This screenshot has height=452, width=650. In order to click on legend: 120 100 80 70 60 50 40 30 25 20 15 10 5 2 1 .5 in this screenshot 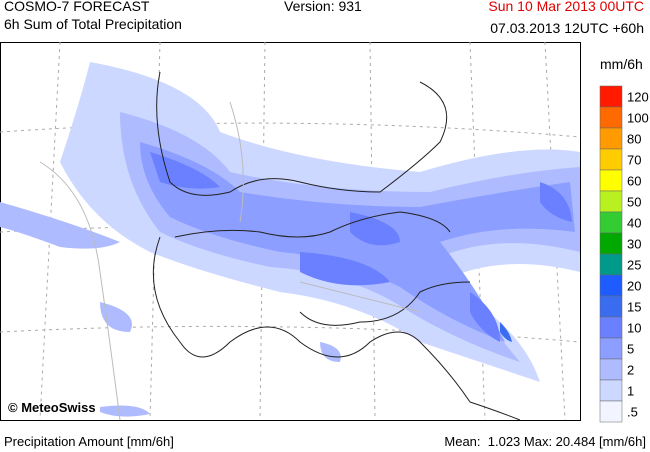, I will do `click(624, 254)`.